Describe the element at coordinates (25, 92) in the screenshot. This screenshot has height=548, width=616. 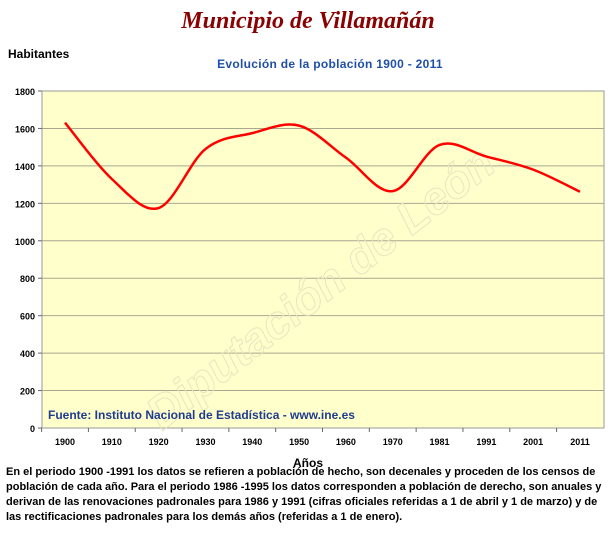
I see `y-tick-label: 1800` at that location.